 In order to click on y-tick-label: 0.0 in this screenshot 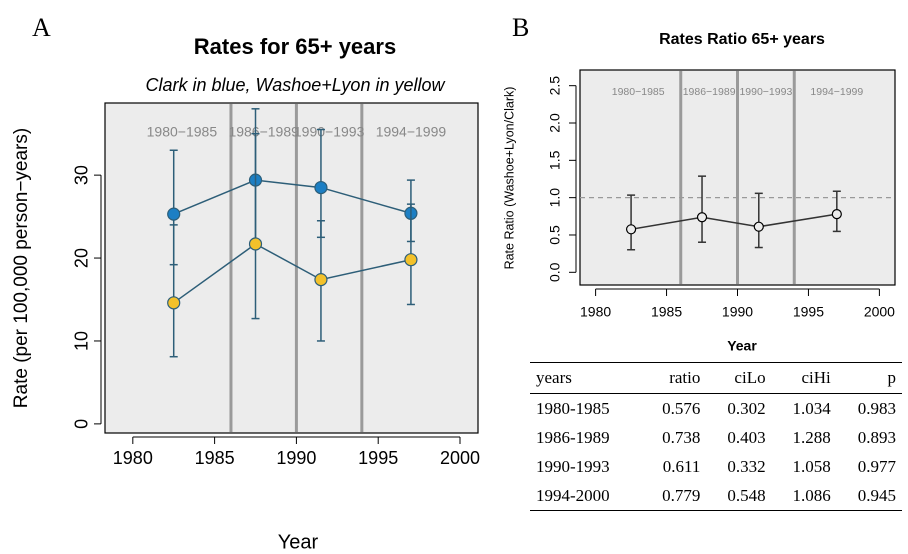, I will do `click(555, 272)`.